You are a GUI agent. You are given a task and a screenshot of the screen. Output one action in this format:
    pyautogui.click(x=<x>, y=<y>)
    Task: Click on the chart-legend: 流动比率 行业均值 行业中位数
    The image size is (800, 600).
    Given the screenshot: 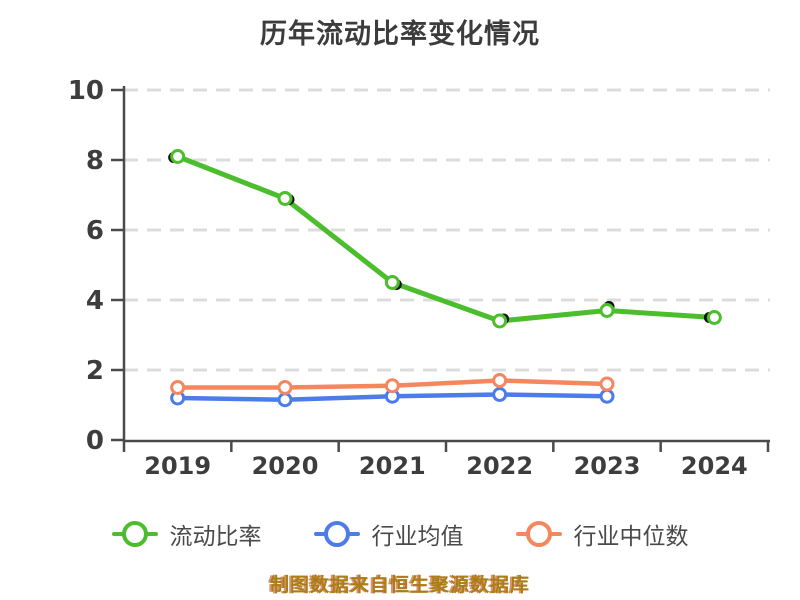 What is the action you would take?
    pyautogui.click(x=400, y=534)
    